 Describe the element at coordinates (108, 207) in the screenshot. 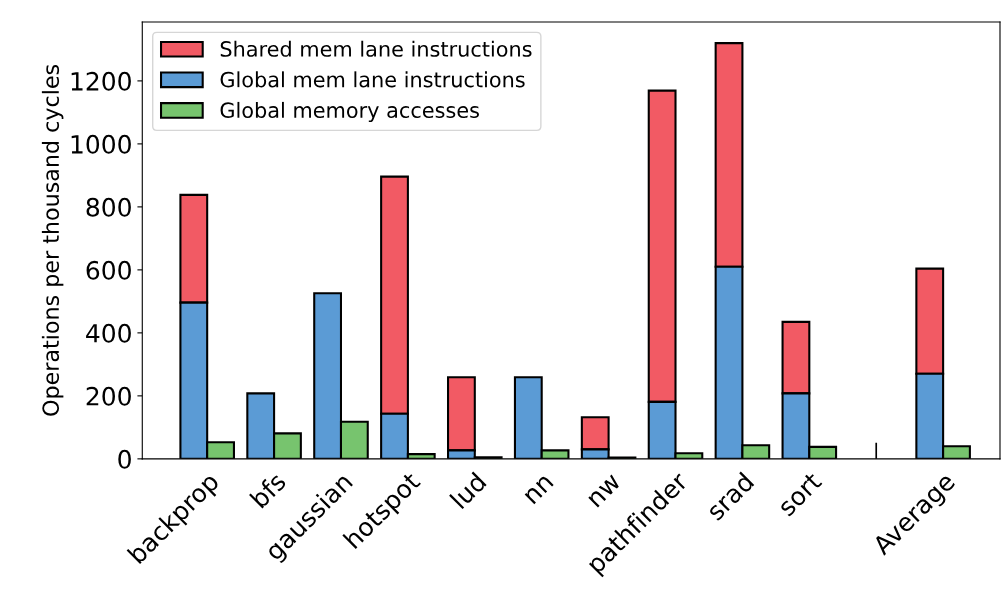

I see `y-tick-label: 800` at that location.